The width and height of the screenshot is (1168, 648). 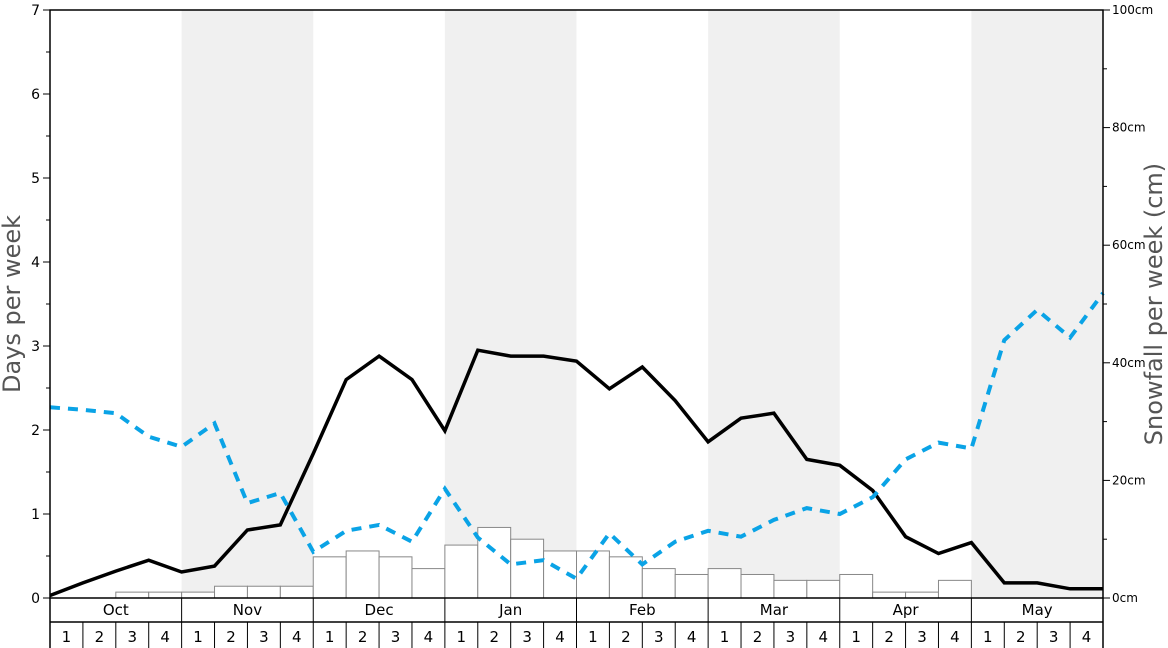 What do you see at coordinates (510, 304) in the screenshot?
I see `month-shade-jan` at bounding box center [510, 304].